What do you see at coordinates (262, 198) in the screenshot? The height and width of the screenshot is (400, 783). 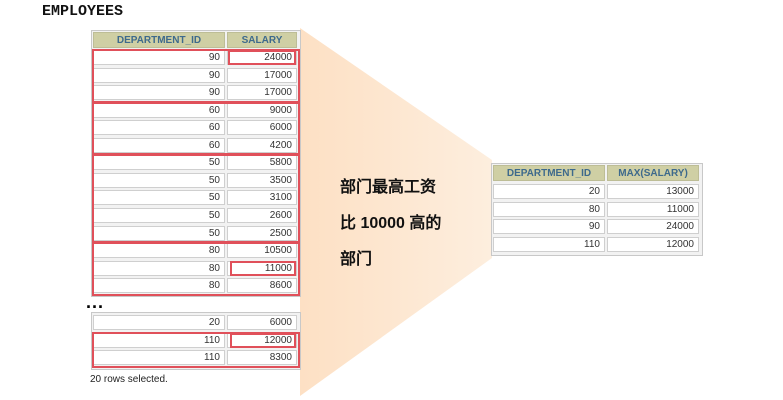 I see `salary-cell: 3100` at bounding box center [262, 198].